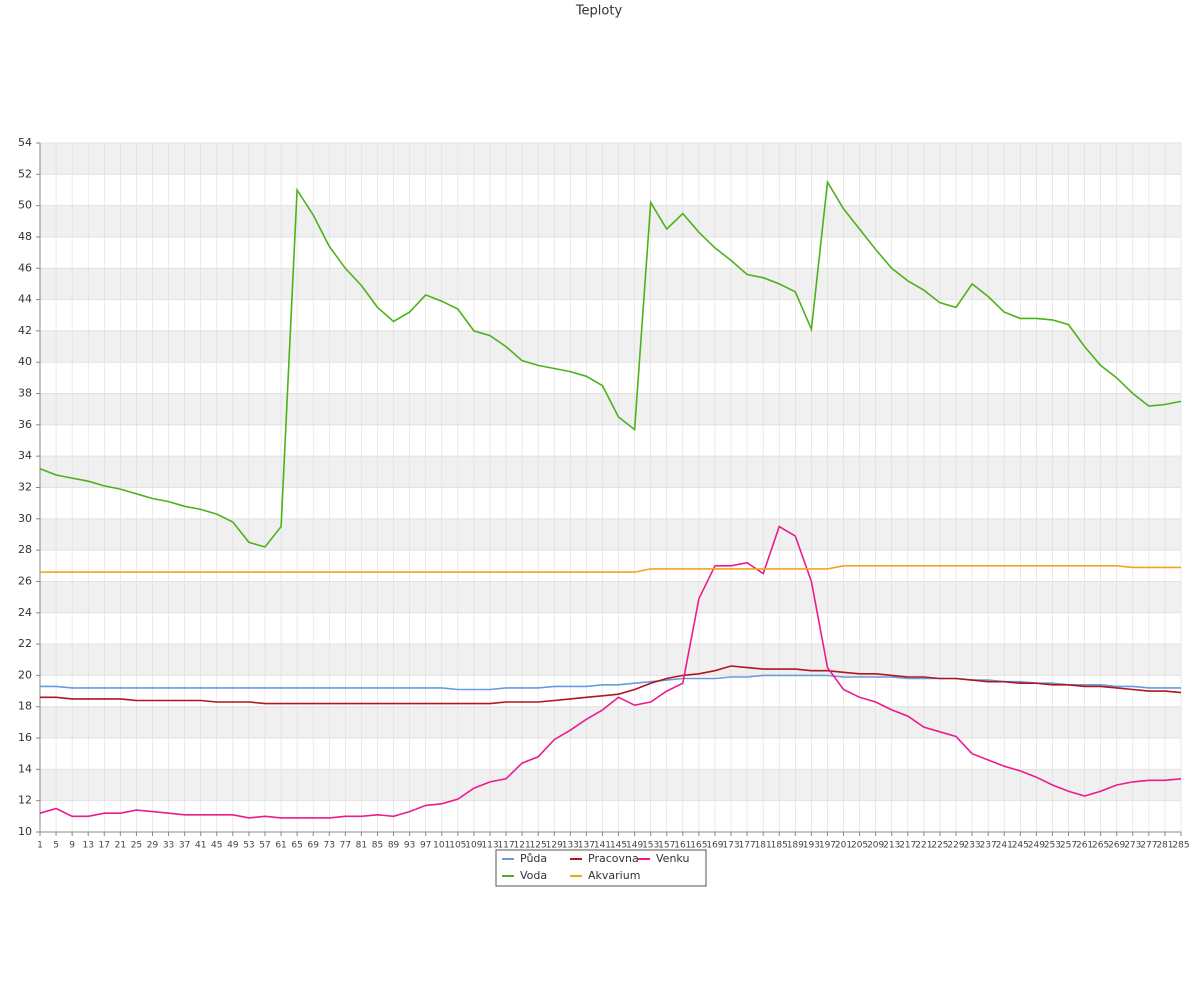 The width and height of the screenshot is (1200, 1000). What do you see at coordinates (698, 846) in the screenshot?
I see `x-tick-label: 165` at bounding box center [698, 846].